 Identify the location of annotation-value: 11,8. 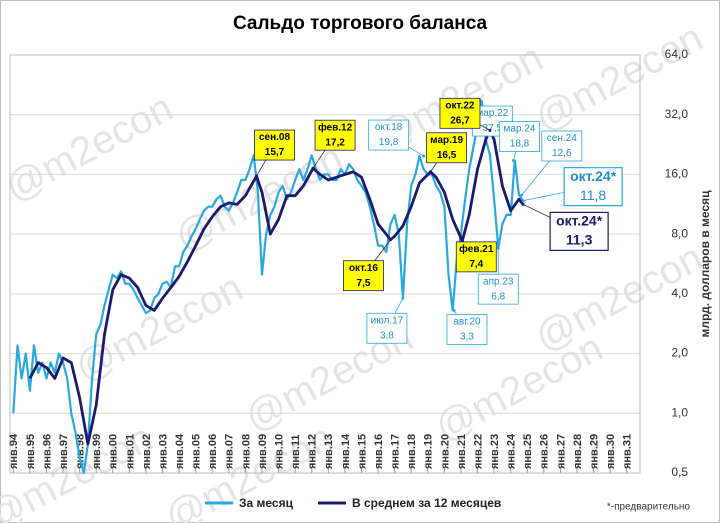
(593, 195).